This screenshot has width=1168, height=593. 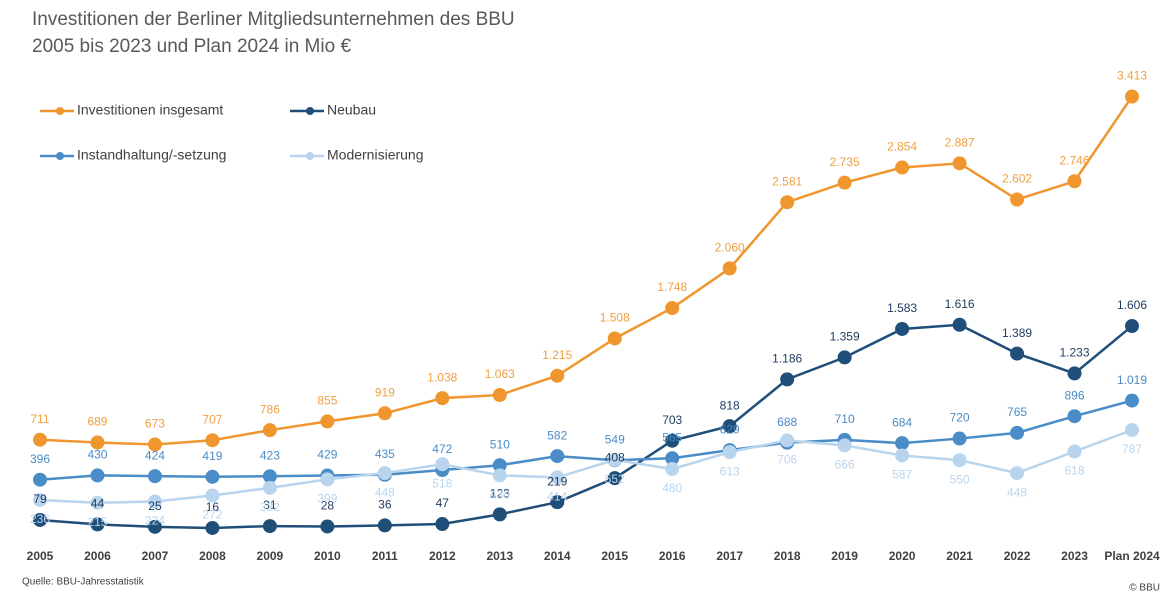 I want to click on data-label: 552, so click(x=615, y=479).